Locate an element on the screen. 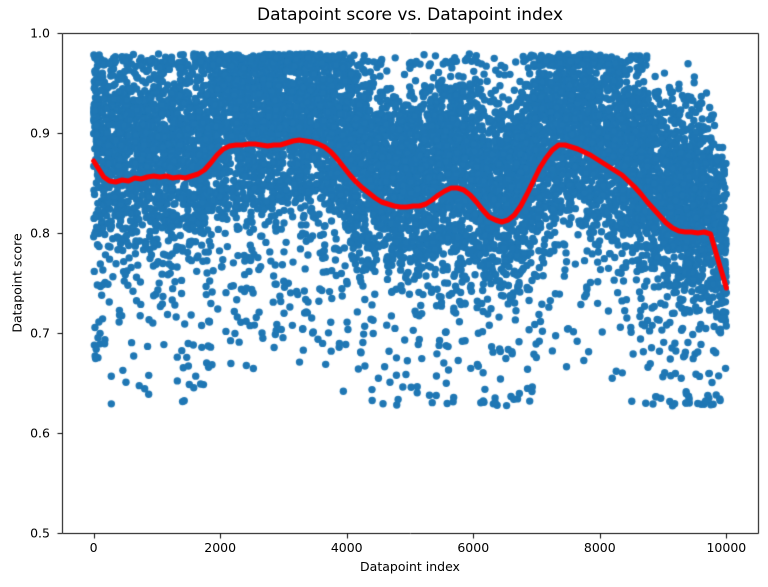 The height and width of the screenshot is (587, 768). x-tick-label: 4000 is located at coordinates (346, 547).